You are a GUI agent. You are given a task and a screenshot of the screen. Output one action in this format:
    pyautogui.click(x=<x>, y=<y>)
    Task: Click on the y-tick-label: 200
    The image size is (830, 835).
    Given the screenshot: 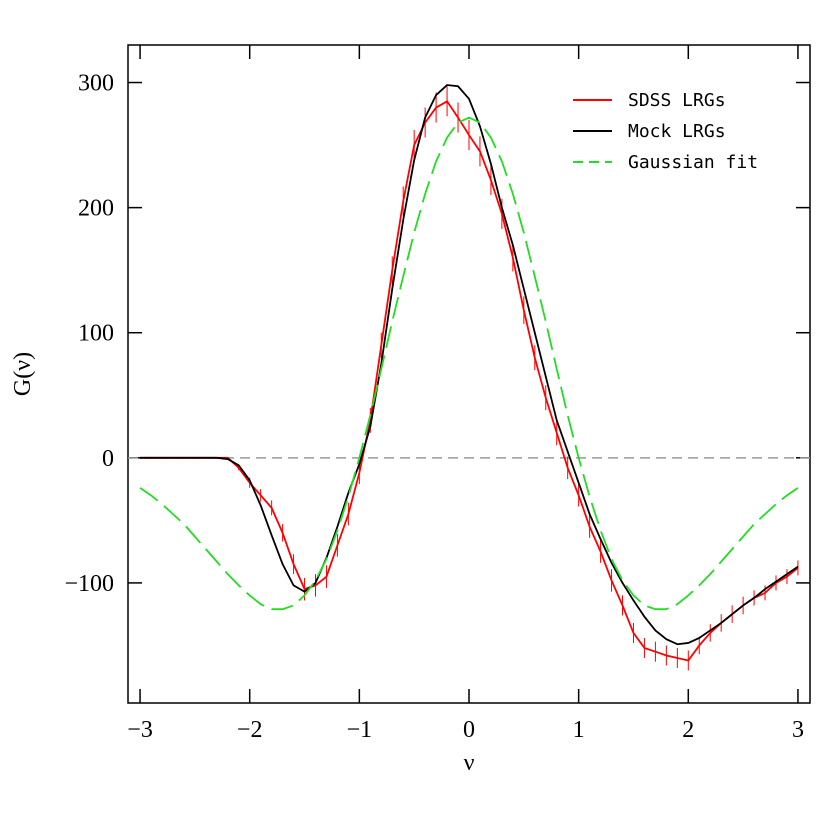 What is the action you would take?
    pyautogui.click(x=96, y=209)
    